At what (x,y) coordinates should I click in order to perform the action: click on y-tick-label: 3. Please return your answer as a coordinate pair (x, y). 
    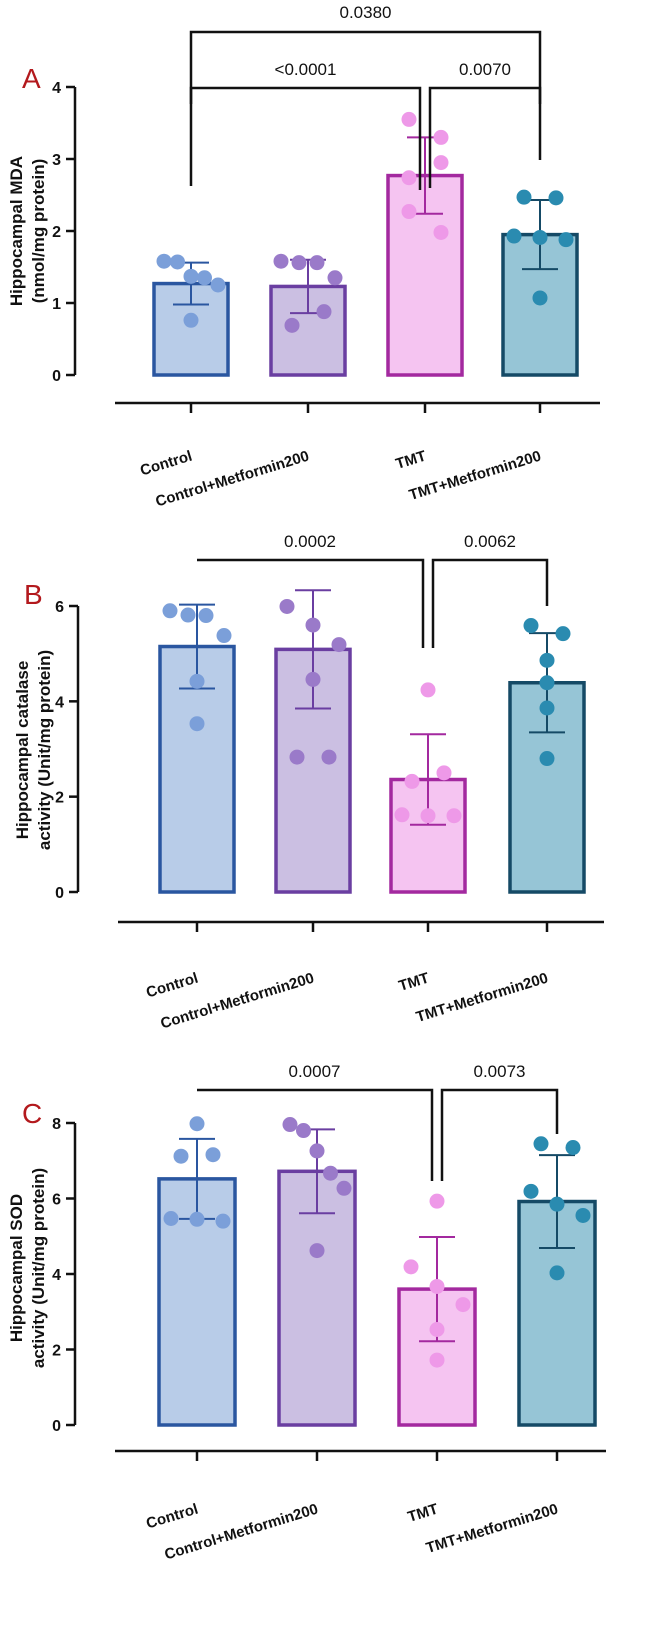
    Looking at the image, I should click on (56, 160).